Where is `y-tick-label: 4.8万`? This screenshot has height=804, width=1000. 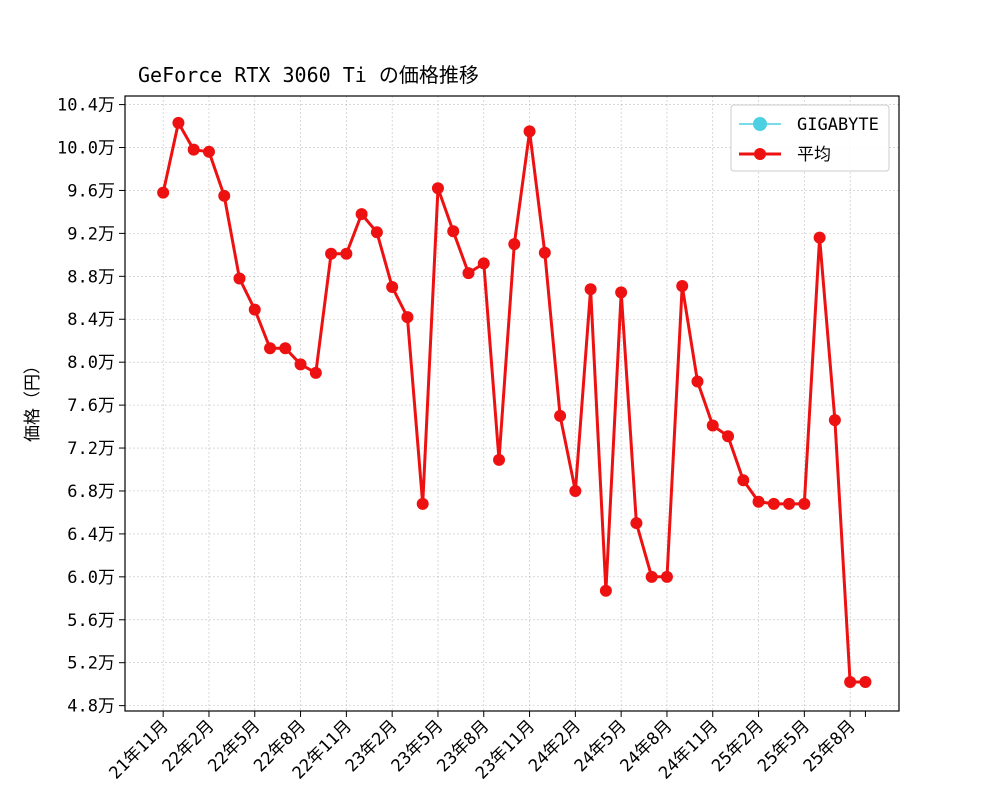
y-tick-label: 4.8万 is located at coordinates (91, 707).